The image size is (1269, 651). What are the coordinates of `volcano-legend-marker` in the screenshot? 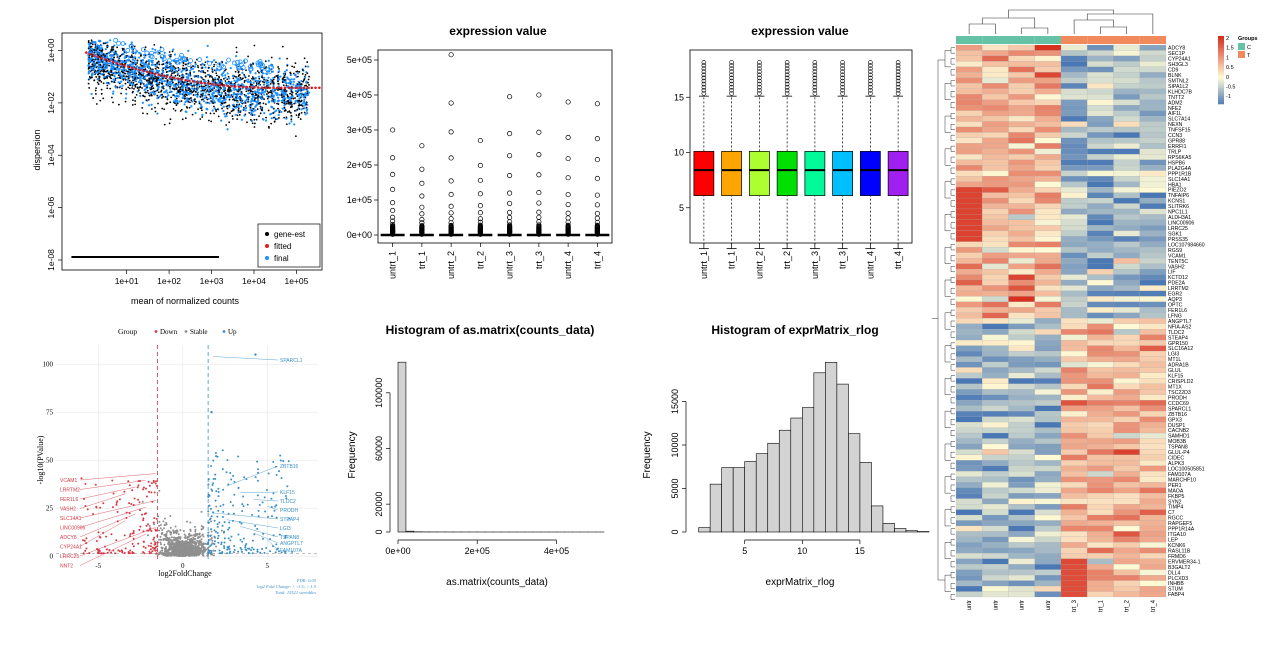 It's located at (224, 331).